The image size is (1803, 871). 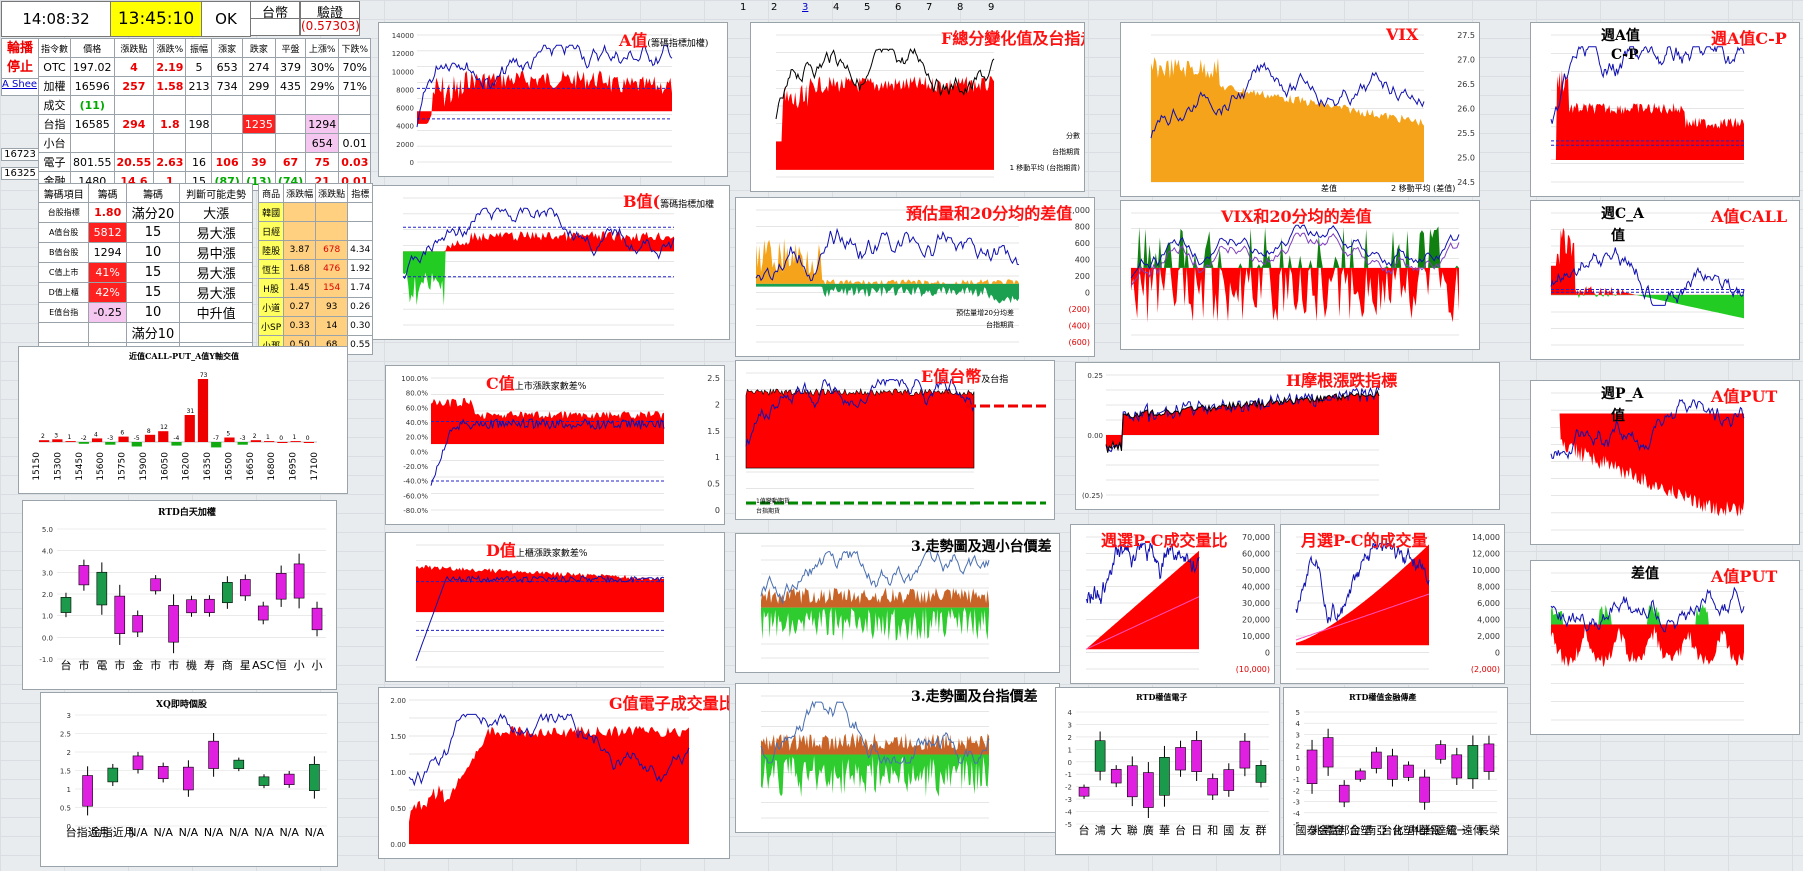 I want to click on foreign-cell: 1.45, so click(x=300, y=288).